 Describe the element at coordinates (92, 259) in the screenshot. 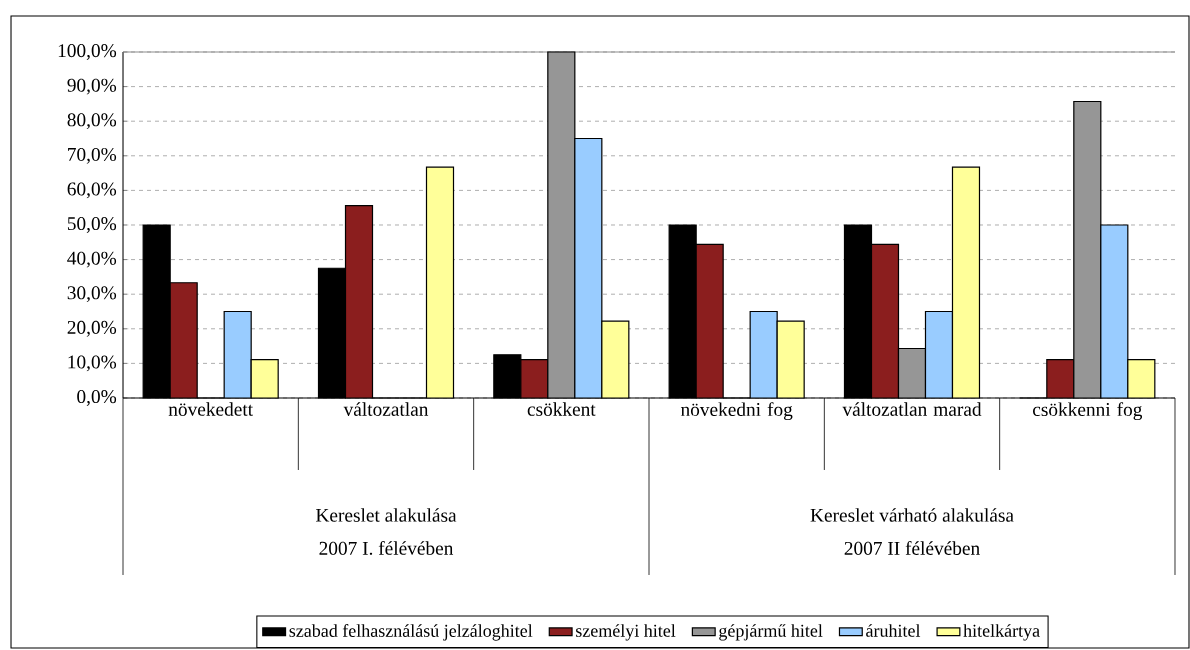

I see `y-tick-label: 40,0%` at that location.